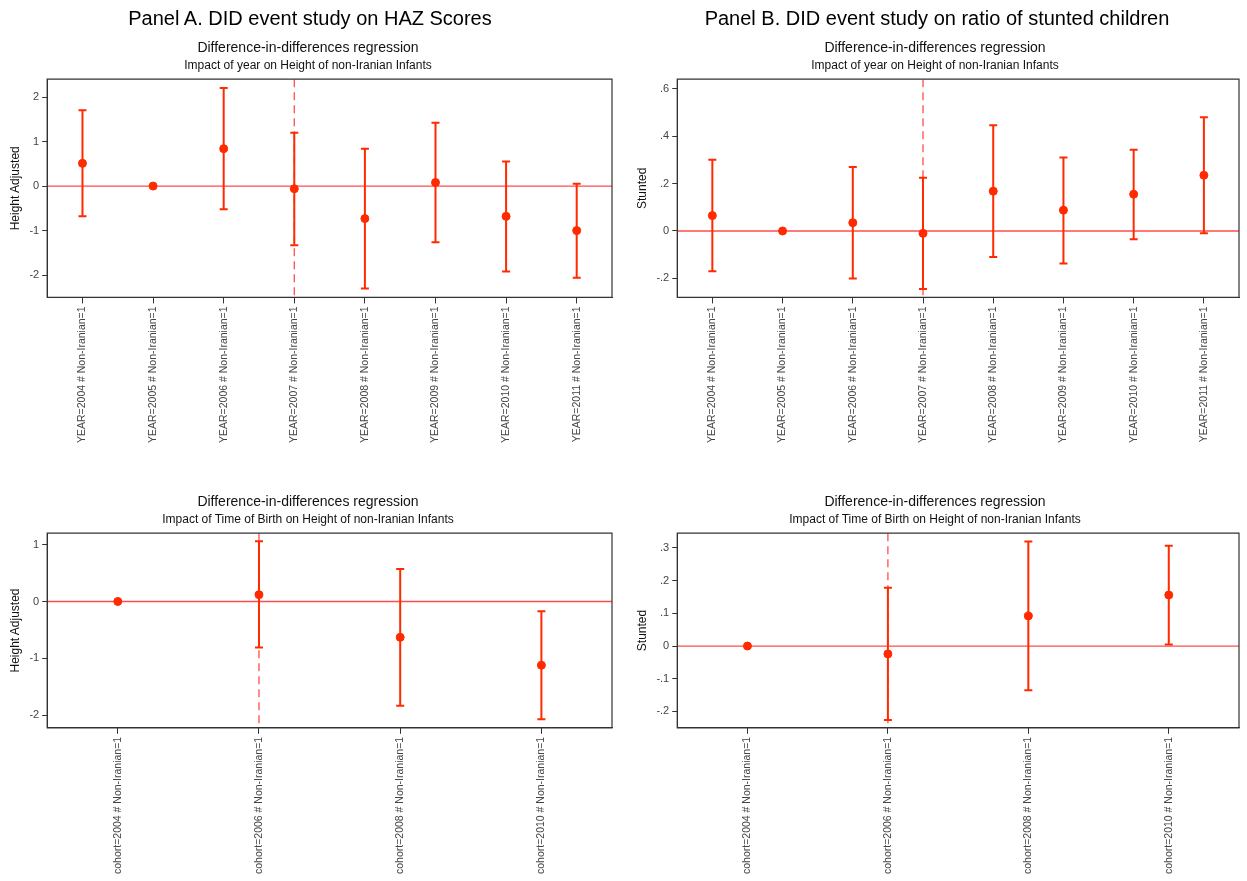 The height and width of the screenshot is (881, 1247). Describe the element at coordinates (665, 135) in the screenshot. I see `y-tick-label: .4` at that location.